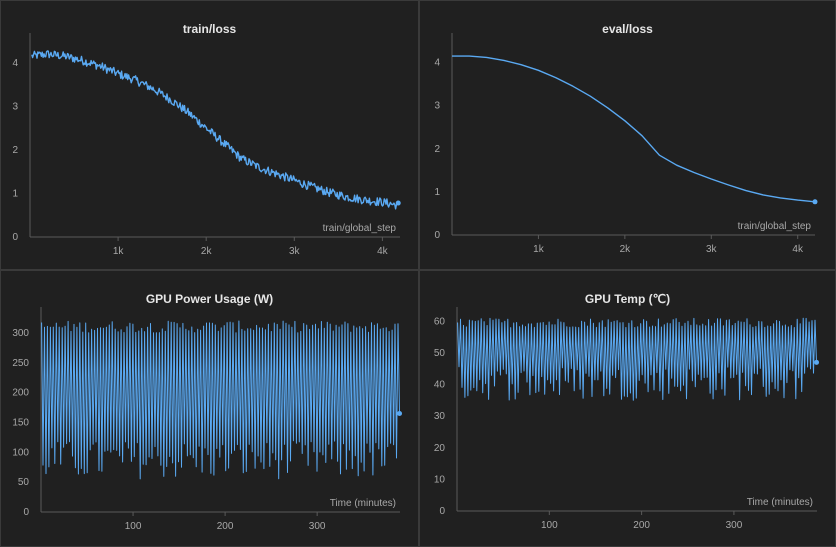  What do you see at coordinates (20, 422) in the screenshot?
I see `y-tick-label: 150` at bounding box center [20, 422].